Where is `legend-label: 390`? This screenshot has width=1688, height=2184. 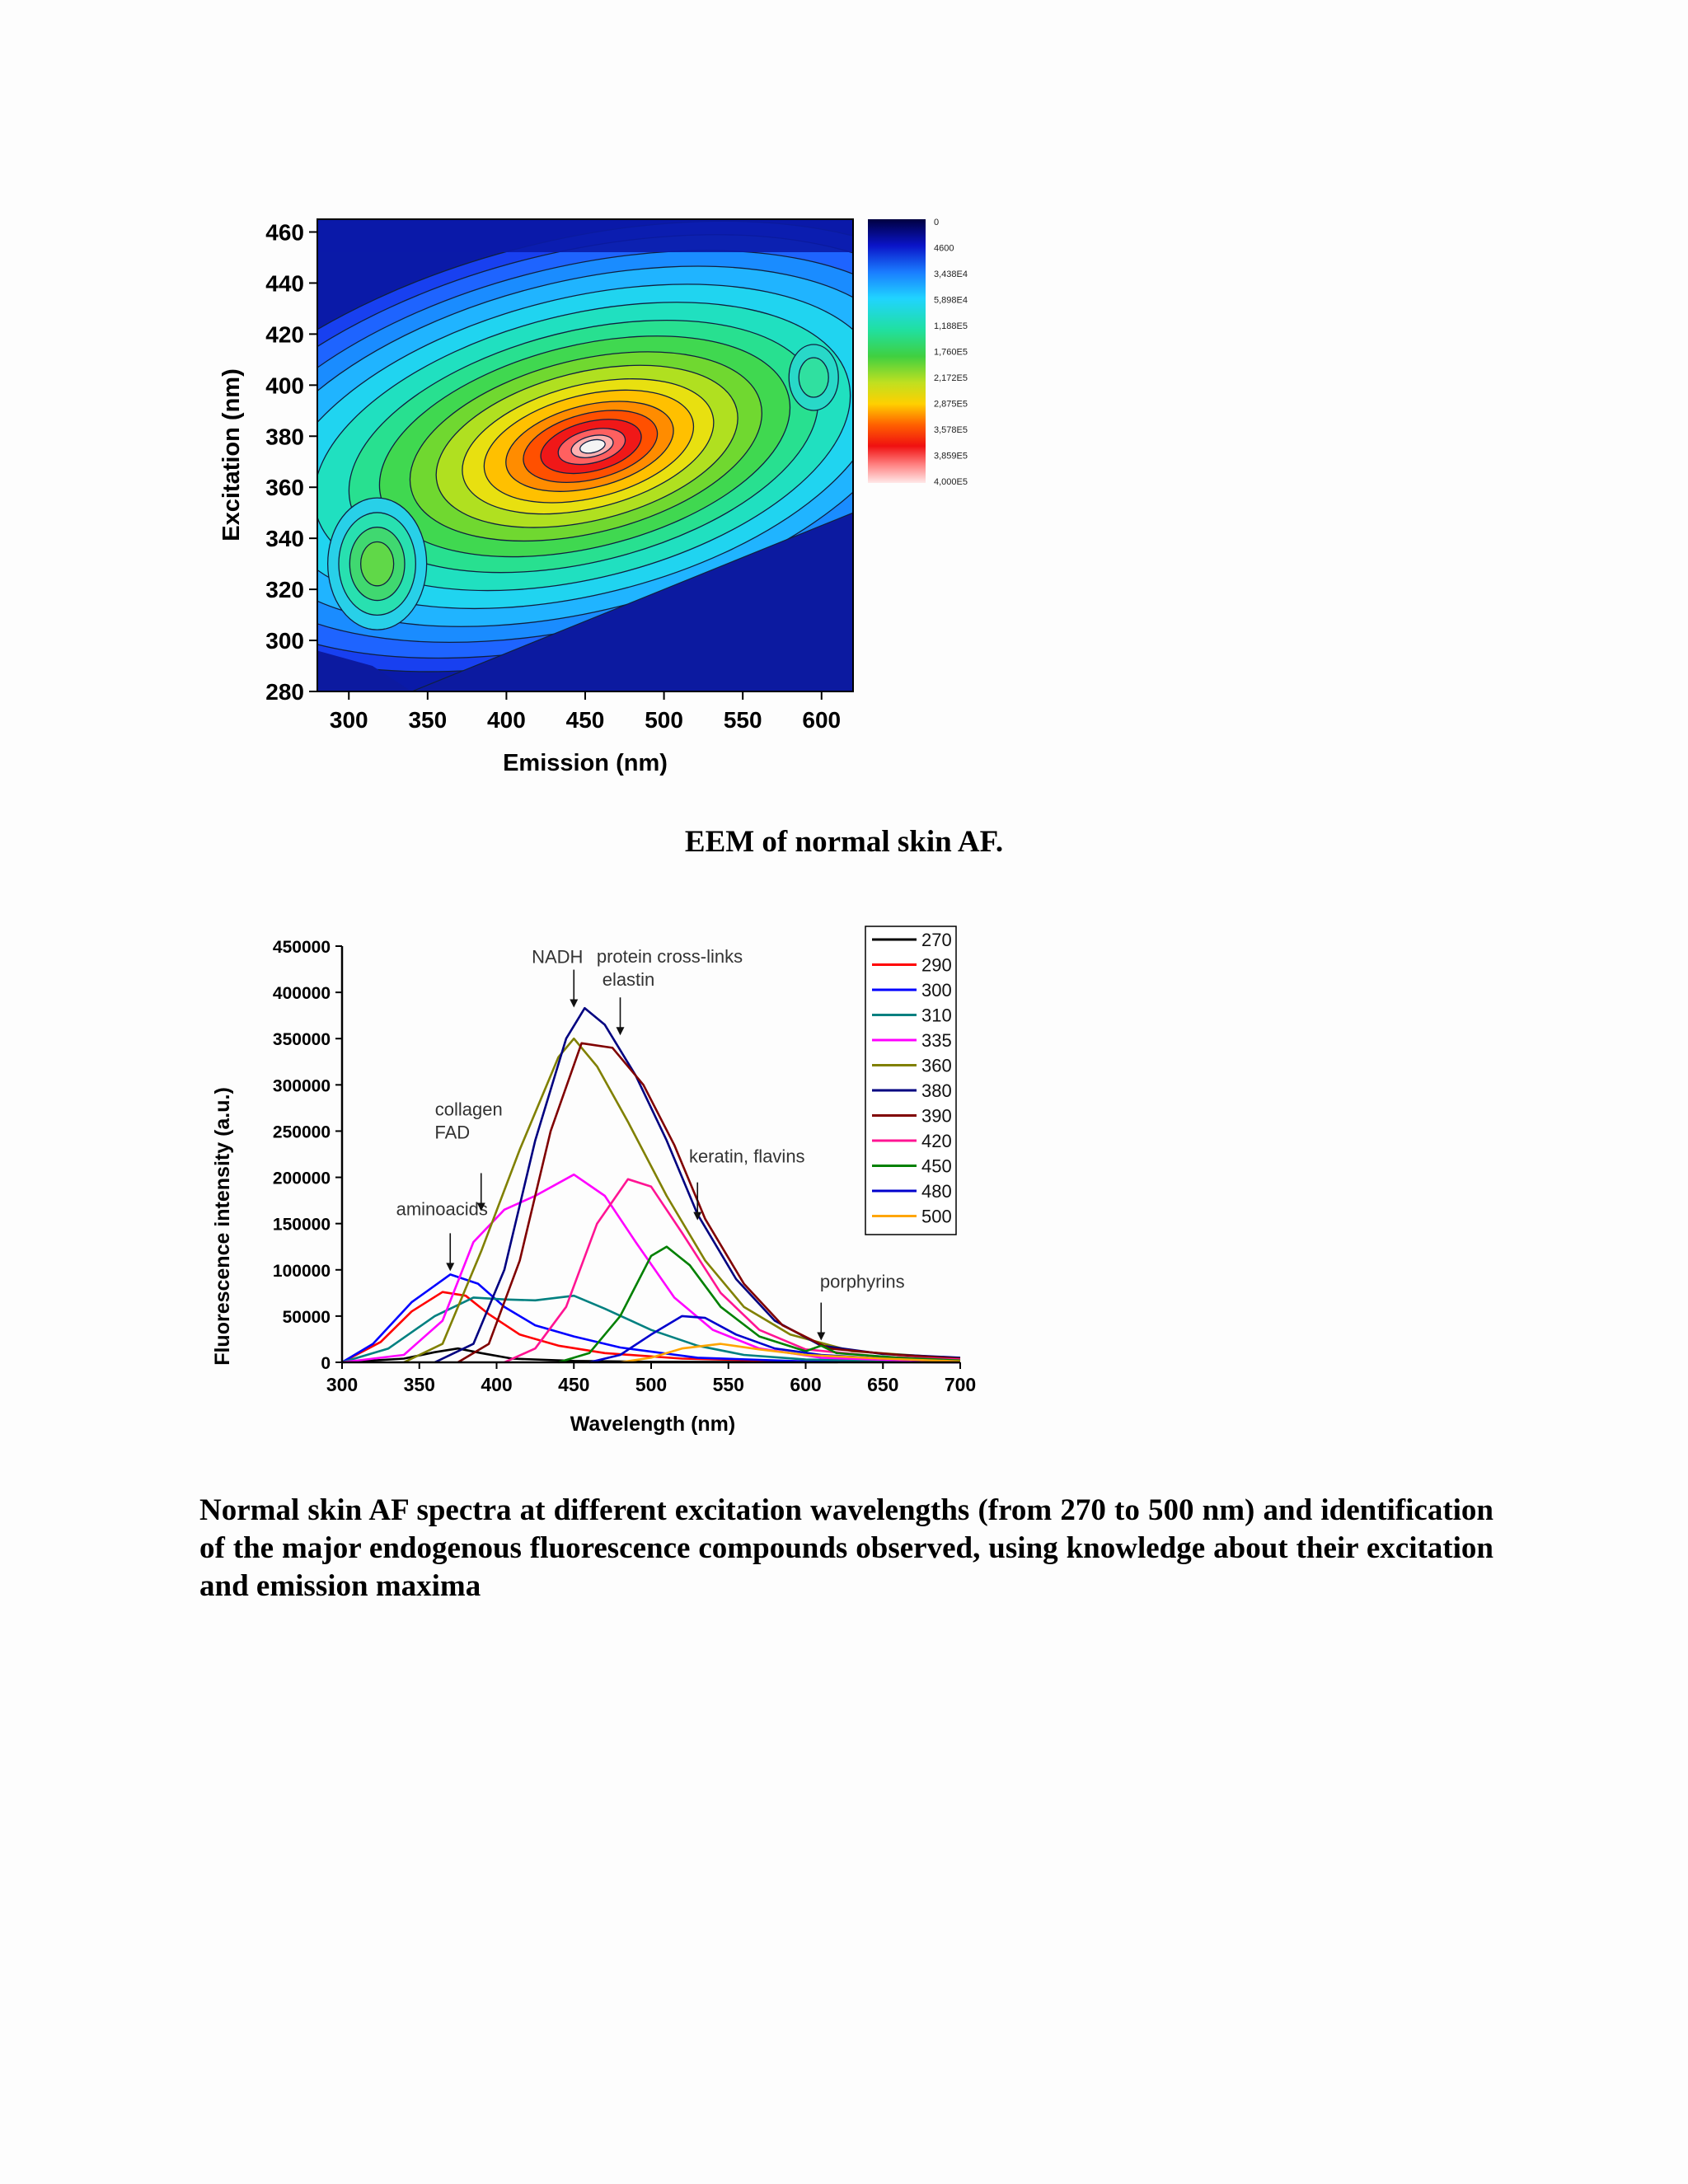
legend-label: 390 is located at coordinates (937, 1116).